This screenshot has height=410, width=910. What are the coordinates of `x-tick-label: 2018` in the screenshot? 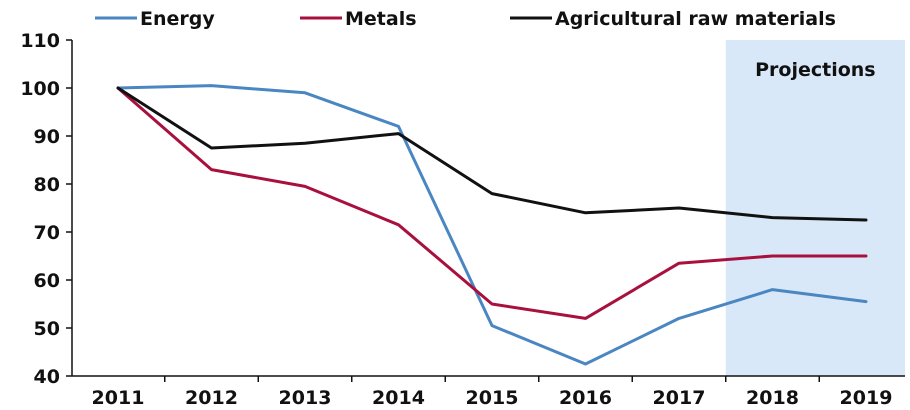 It's located at (772, 398).